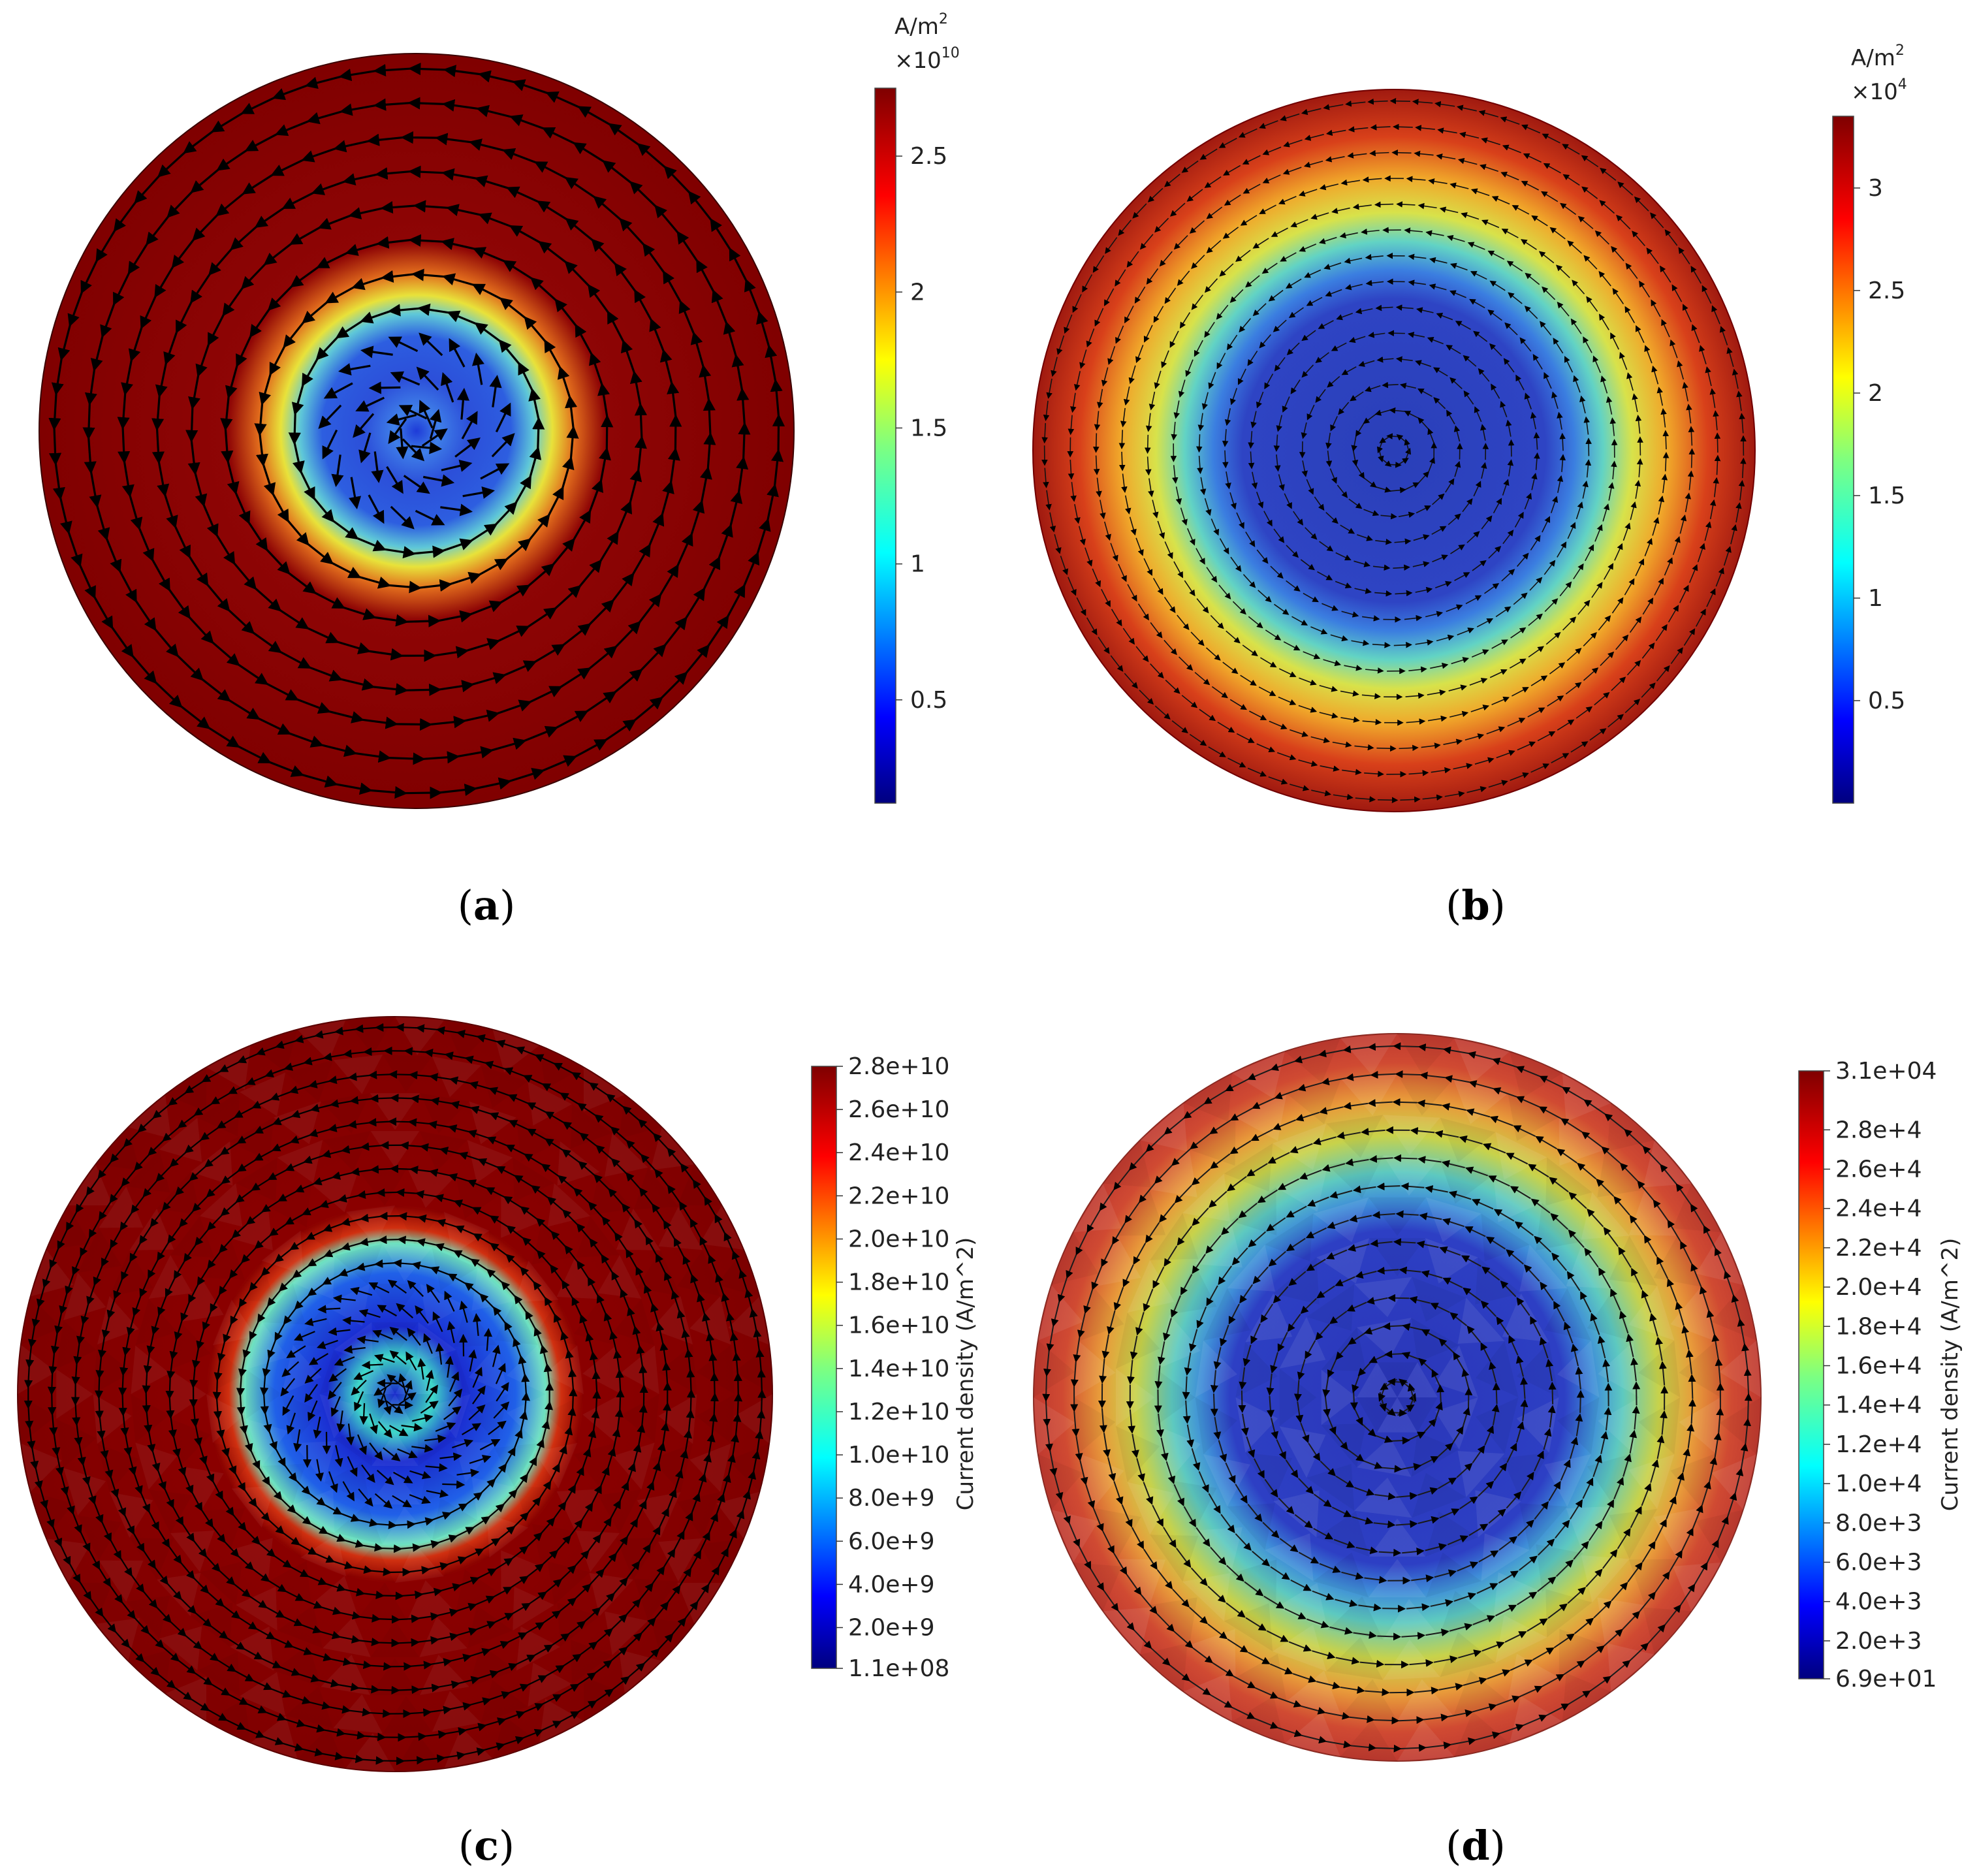 This screenshot has width=1979, height=1876. Describe the element at coordinates (929, 156) in the screenshot. I see `panel-a-colorbar-tick-label: 2.5` at that location.